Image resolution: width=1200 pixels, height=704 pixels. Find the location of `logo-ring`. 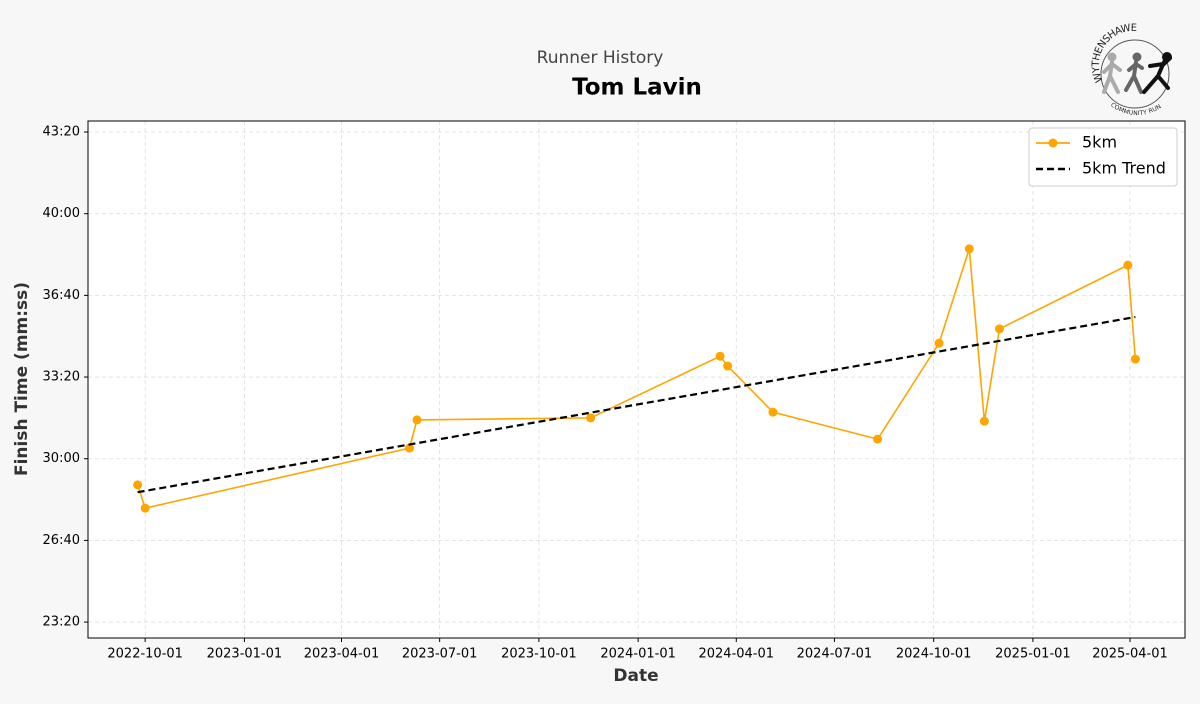

logo-ring is located at coordinates (1135, 74).